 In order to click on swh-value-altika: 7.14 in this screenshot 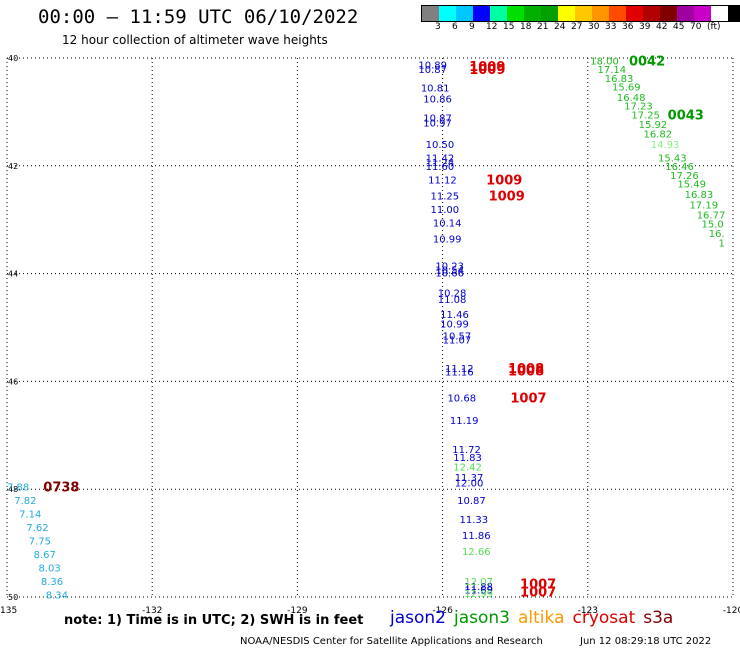, I will do `click(30, 514)`.